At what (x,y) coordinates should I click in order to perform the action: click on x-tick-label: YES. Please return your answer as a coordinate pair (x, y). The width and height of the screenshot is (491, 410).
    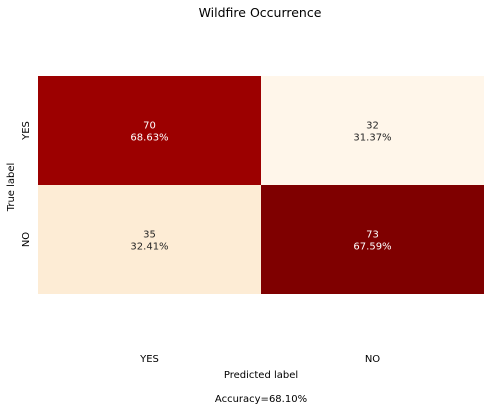
    Looking at the image, I should click on (149, 359).